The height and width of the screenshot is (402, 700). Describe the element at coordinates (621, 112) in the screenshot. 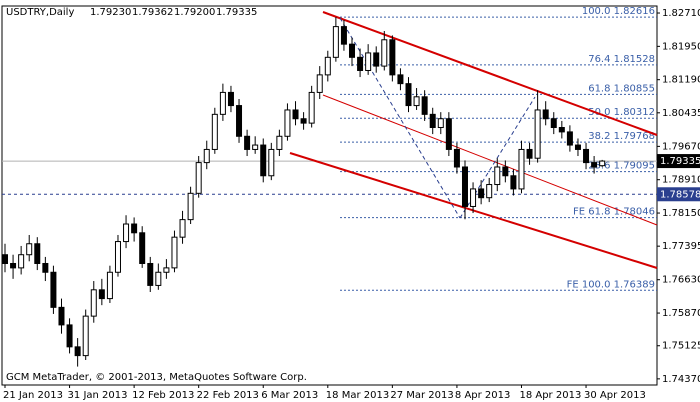

I see `fibo-label: 50.0 1.80312` at that location.